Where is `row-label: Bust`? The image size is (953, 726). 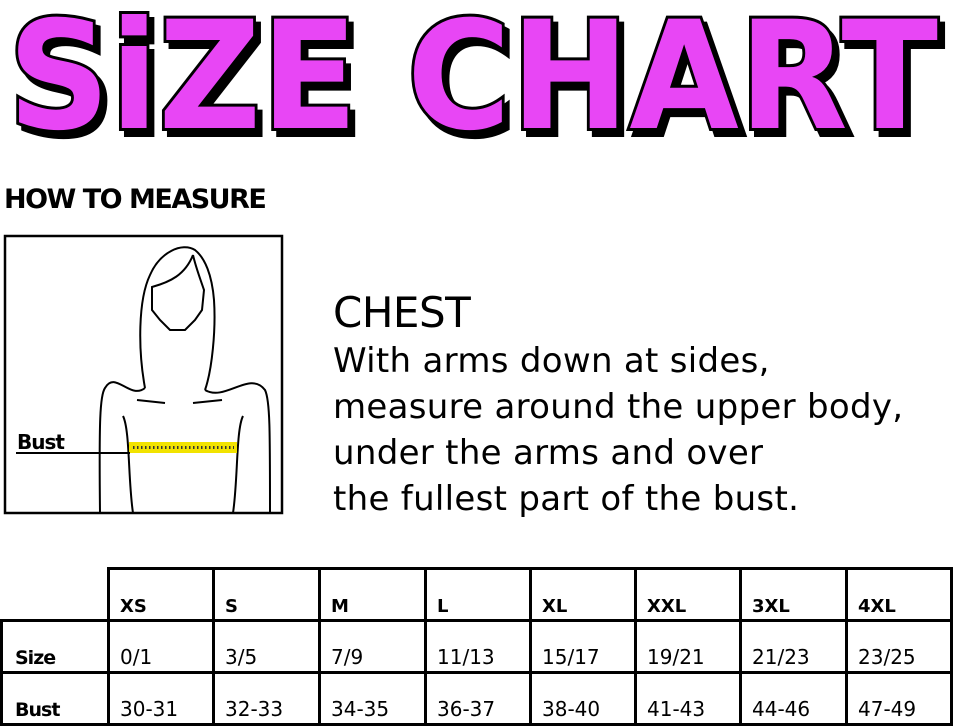
row-label: Bust is located at coordinates (55, 698).